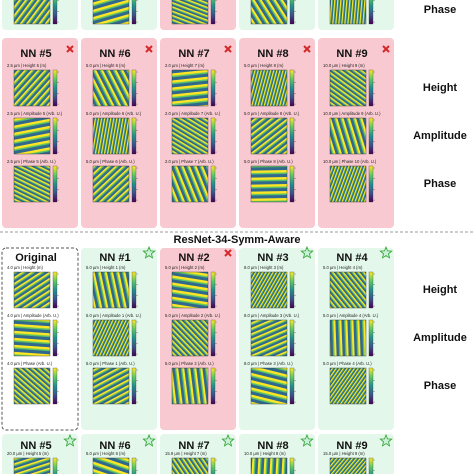 Image resolution: width=474 pixels, height=474 pixels. I want to click on image-caption: 2.5 µm | Phase 5 (Arb. U.), so click(31, 161).